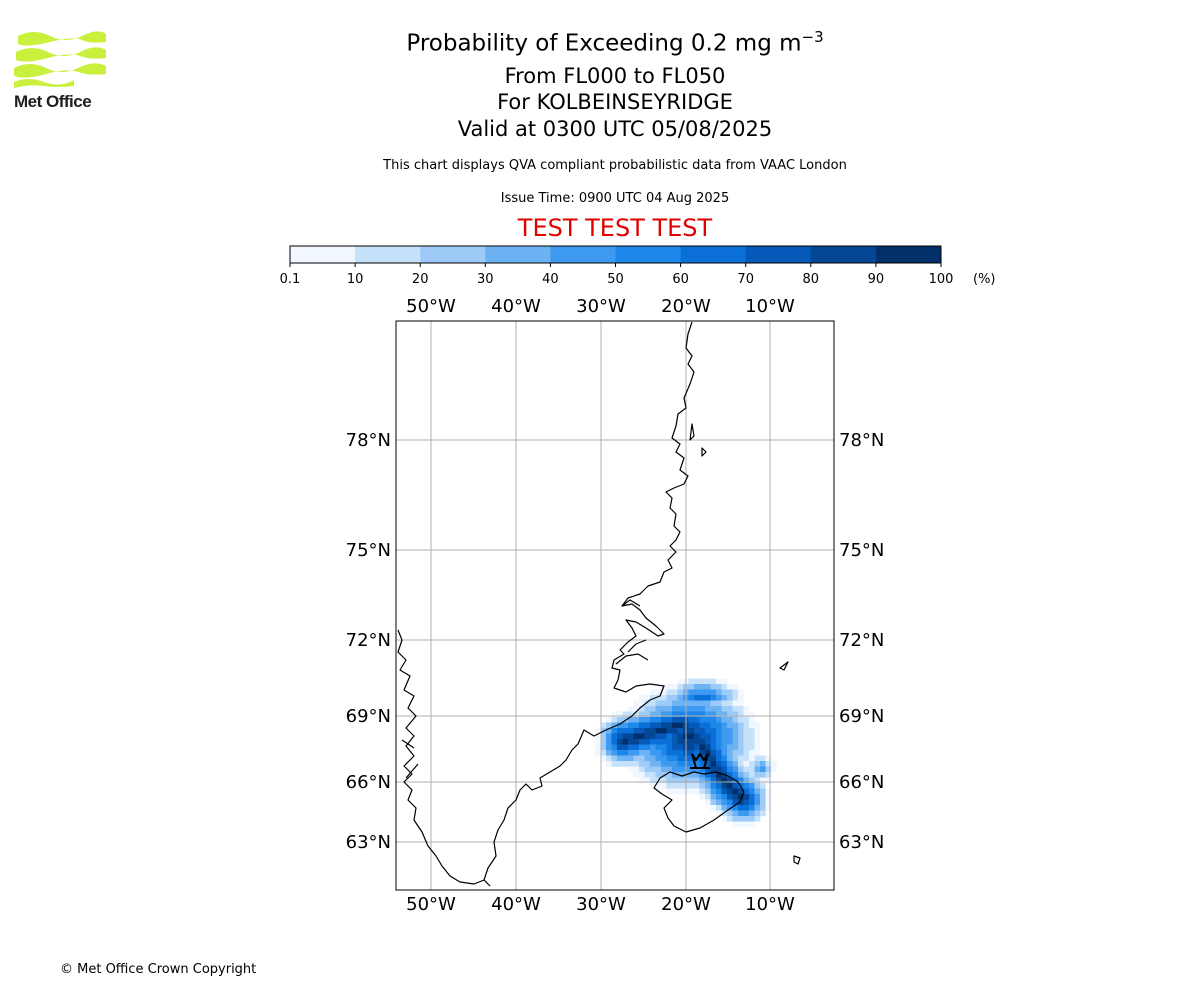  What do you see at coordinates (861, 842) in the screenshot?
I see `lat-label-63n: 63°N` at bounding box center [861, 842].